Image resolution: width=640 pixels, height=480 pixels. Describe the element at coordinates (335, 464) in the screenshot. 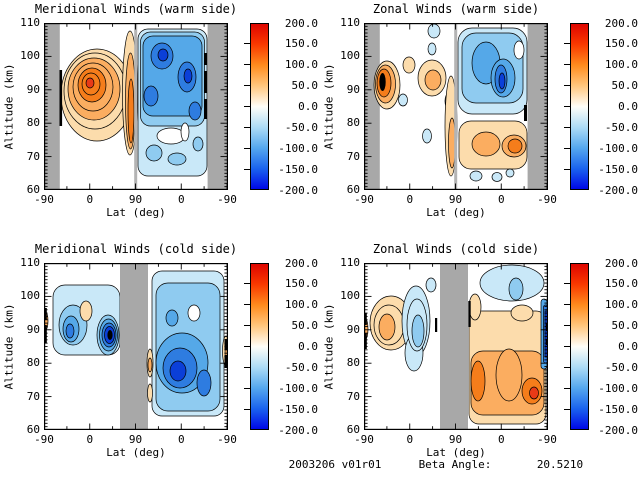

I see `footer-date-version: 2003206 v01r01` at that location.